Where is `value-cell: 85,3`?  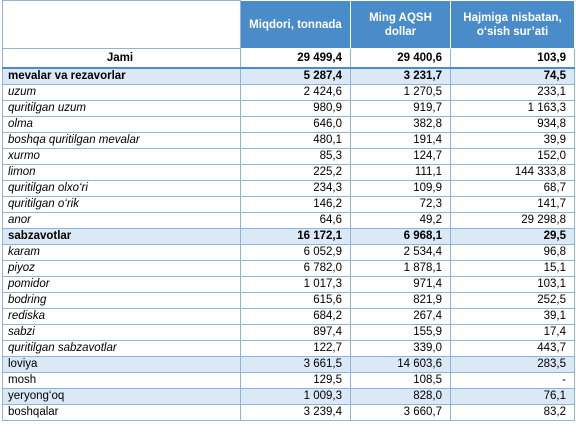
value-cell: 85,3 is located at coordinates (295, 156).